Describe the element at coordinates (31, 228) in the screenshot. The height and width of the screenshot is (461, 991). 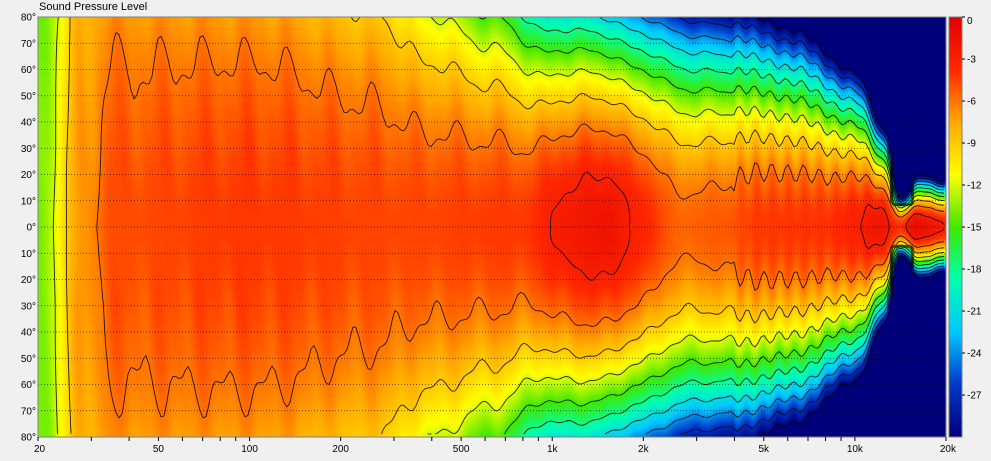
I see `y-tick-label: 0°` at that location.